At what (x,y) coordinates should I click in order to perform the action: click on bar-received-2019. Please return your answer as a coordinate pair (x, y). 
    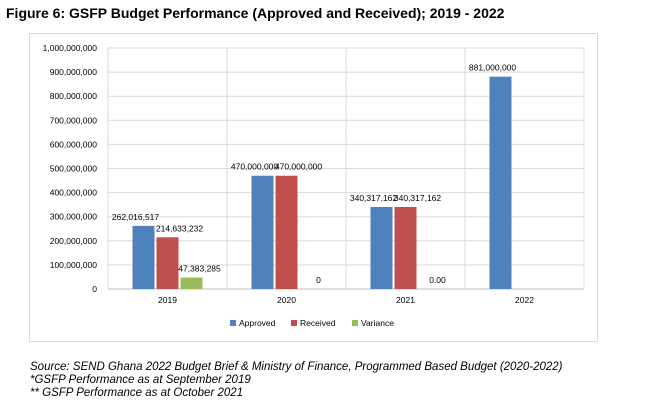
    Looking at the image, I should click on (167, 263).